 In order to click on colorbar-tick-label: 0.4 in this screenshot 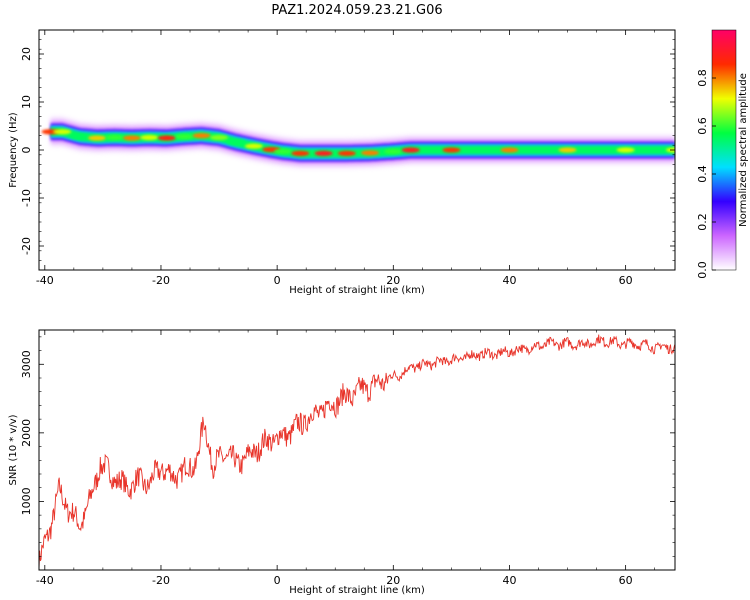, I will do `click(702, 174)`.